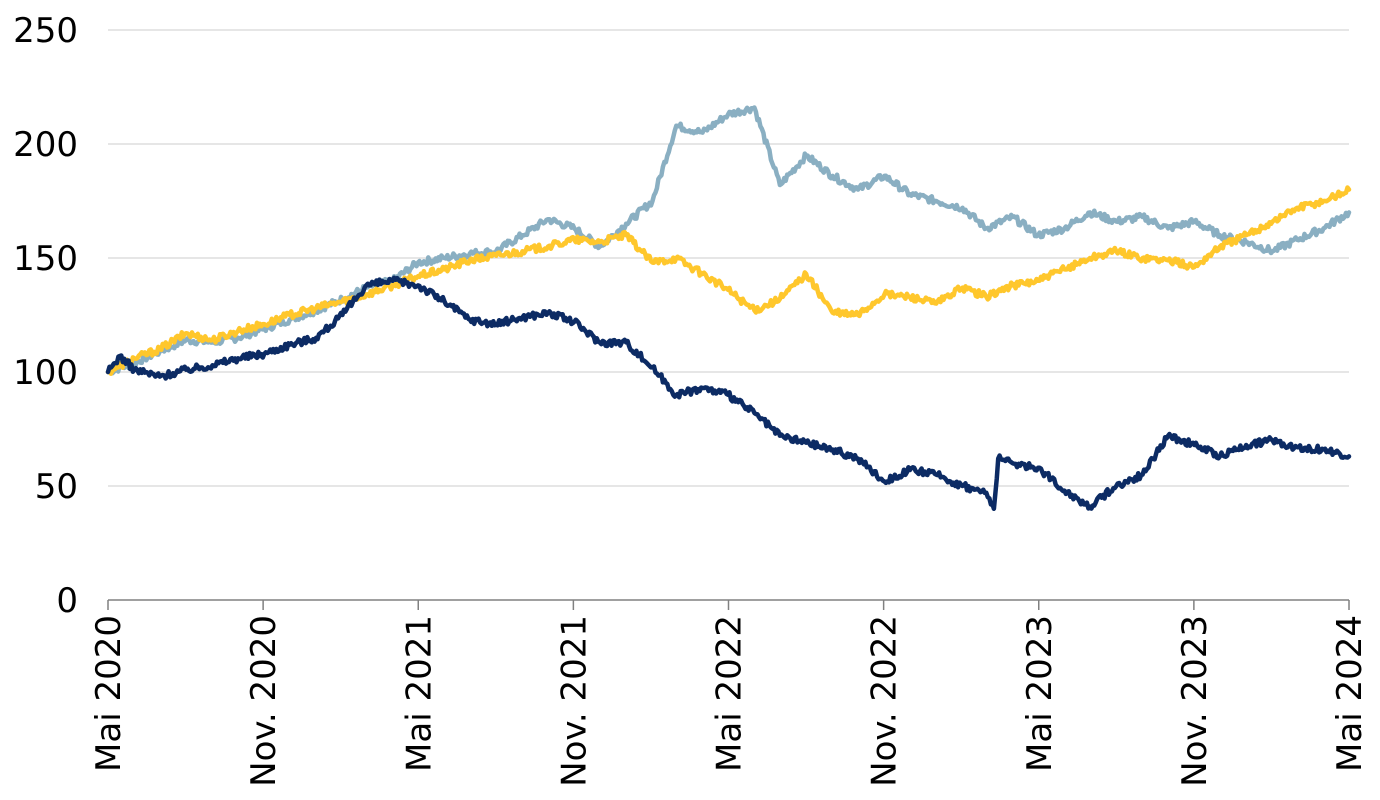 The image size is (1380, 800). What do you see at coordinates (1350, 693) in the screenshot?
I see `x-tick-label: Mai 2024` at bounding box center [1350, 693].